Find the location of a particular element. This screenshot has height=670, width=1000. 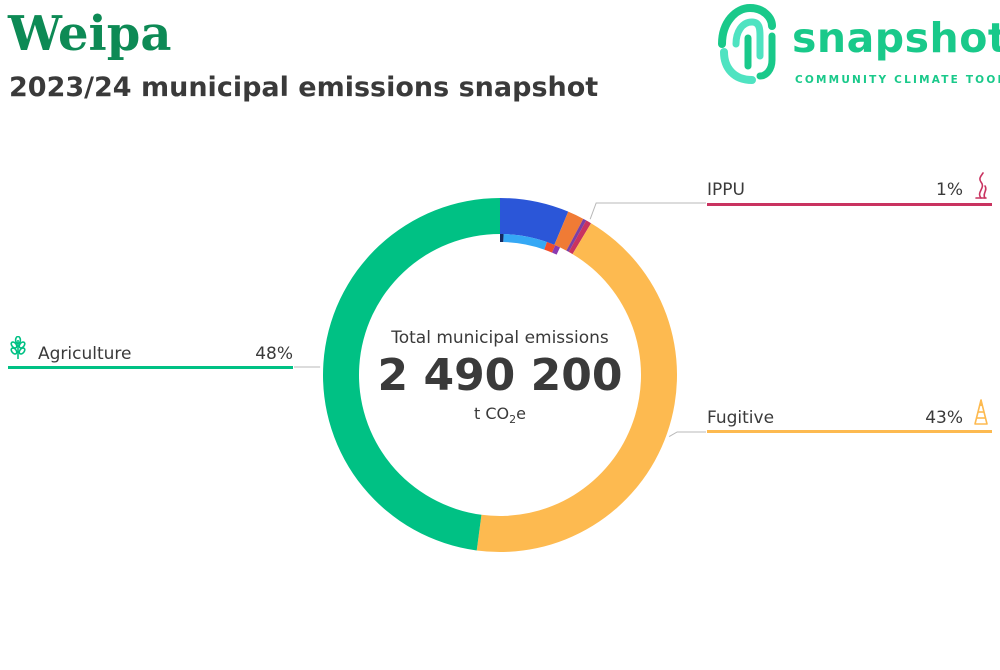

leader-line-ippu is located at coordinates (647, 211).